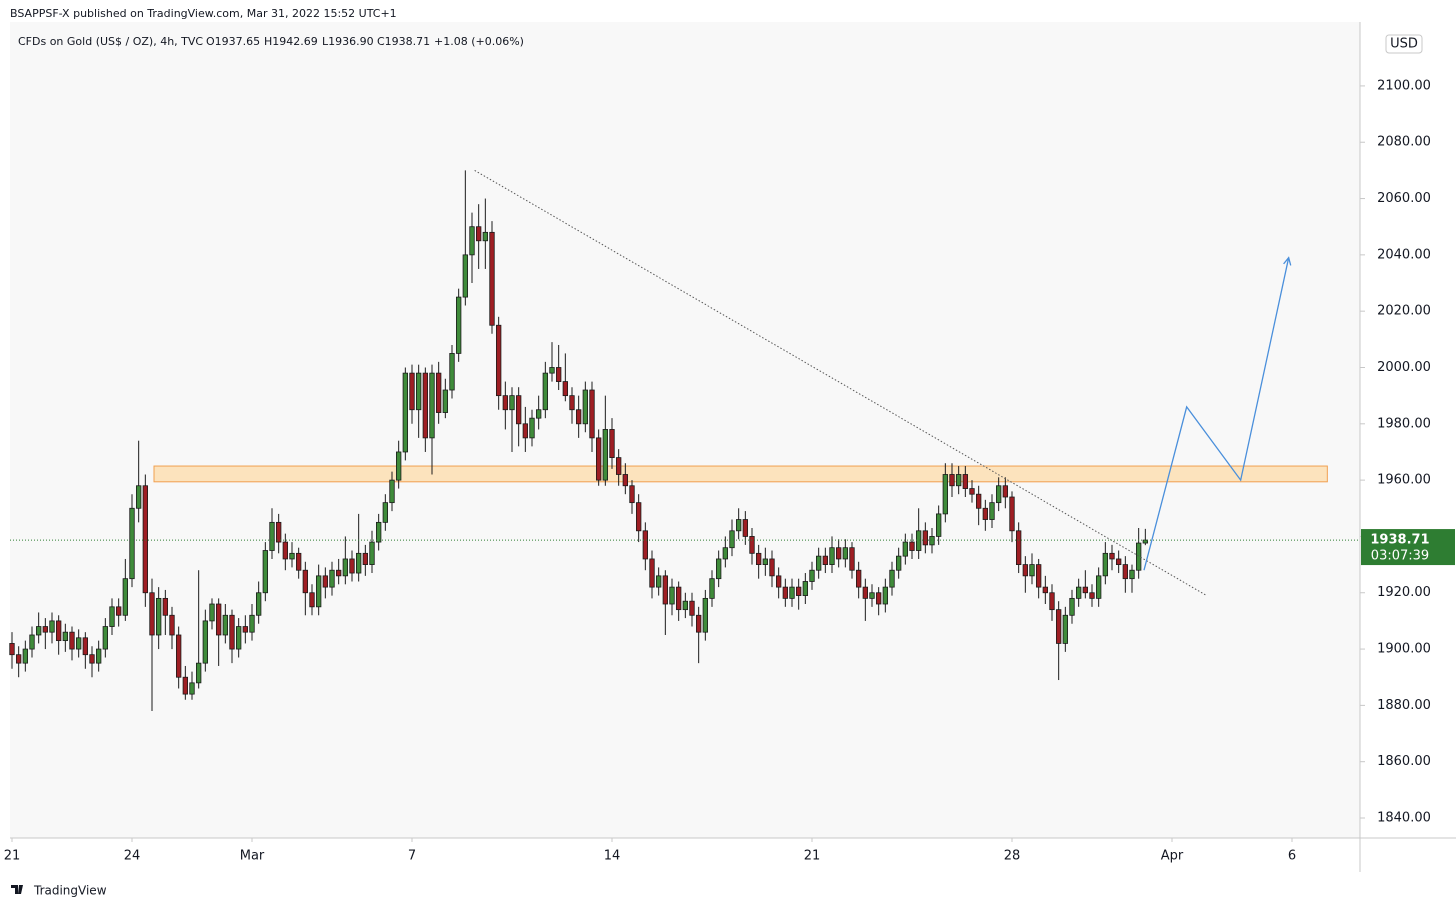 The width and height of the screenshot is (1456, 909). I want to click on y-tick-label: 2080.00, so click(1404, 142).